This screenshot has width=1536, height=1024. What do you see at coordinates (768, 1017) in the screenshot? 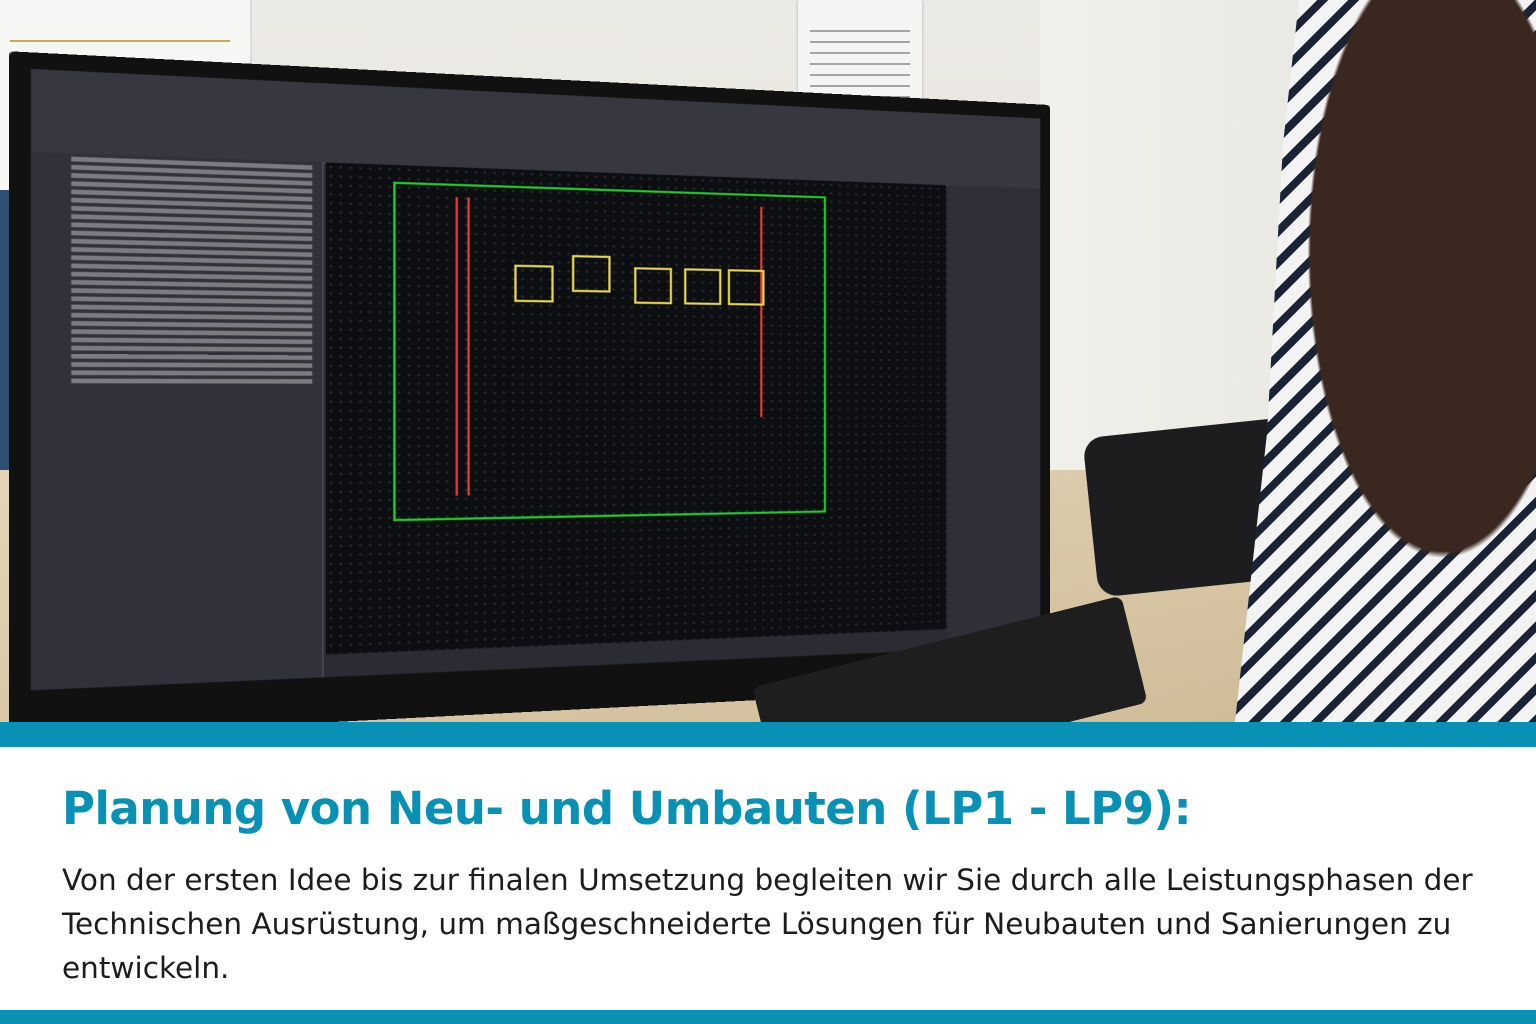
I see `accent-band-bottom` at bounding box center [768, 1017].